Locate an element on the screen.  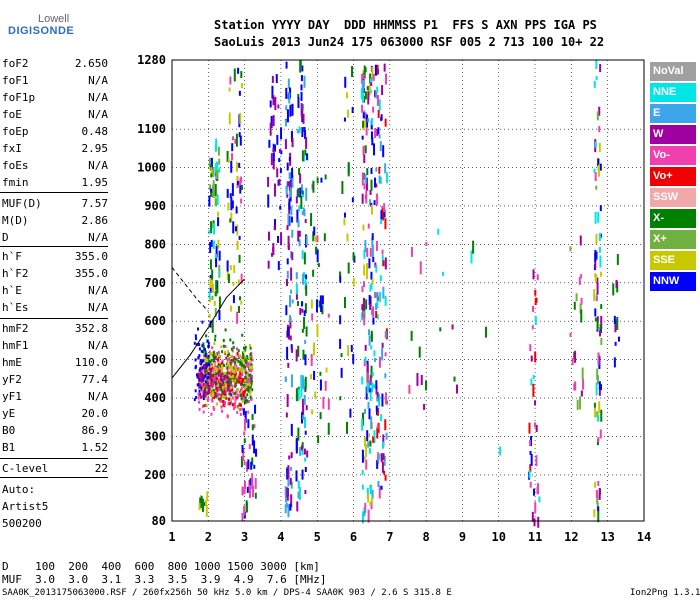
param-row-yf2: yF2 77.4 is located at coordinates (55, 381).